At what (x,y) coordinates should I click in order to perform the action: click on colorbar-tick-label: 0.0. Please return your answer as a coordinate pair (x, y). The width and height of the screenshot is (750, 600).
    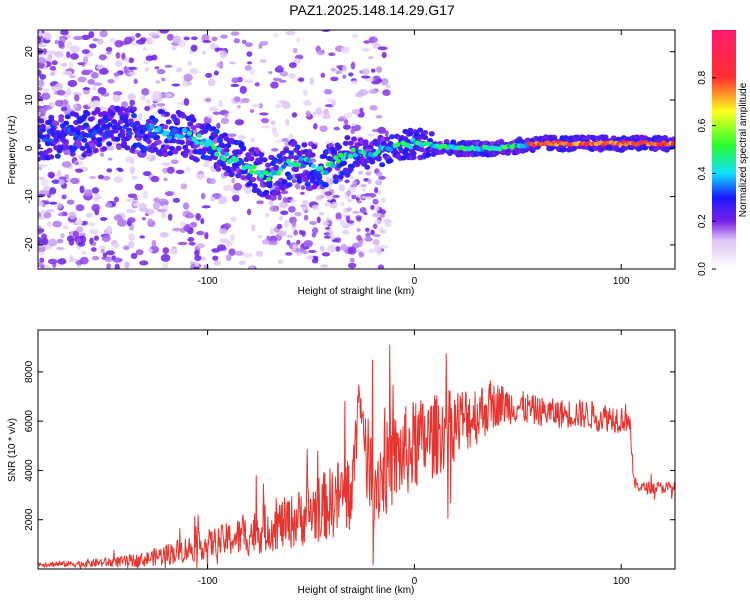
    Looking at the image, I should click on (702, 269).